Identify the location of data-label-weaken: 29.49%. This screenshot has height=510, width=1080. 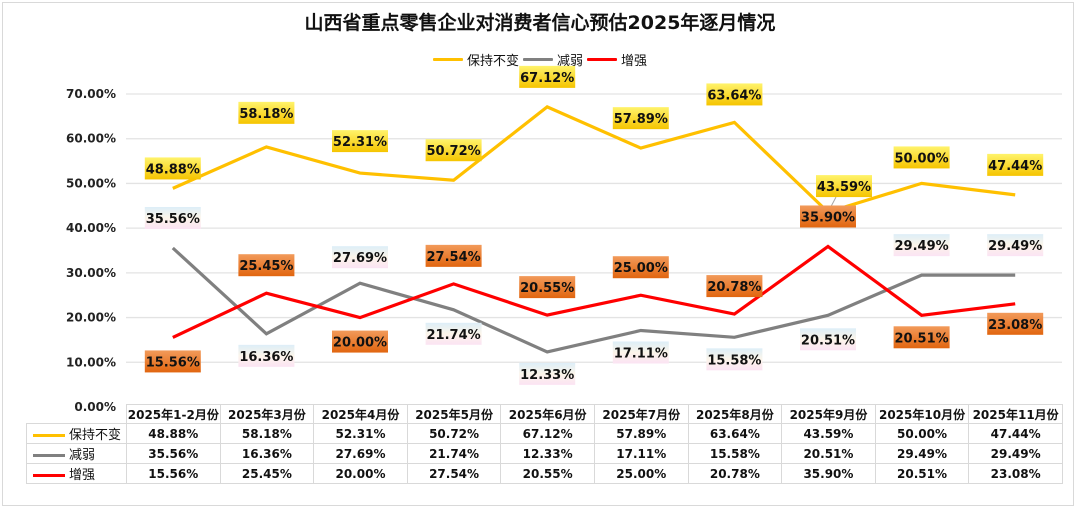
(921, 245).